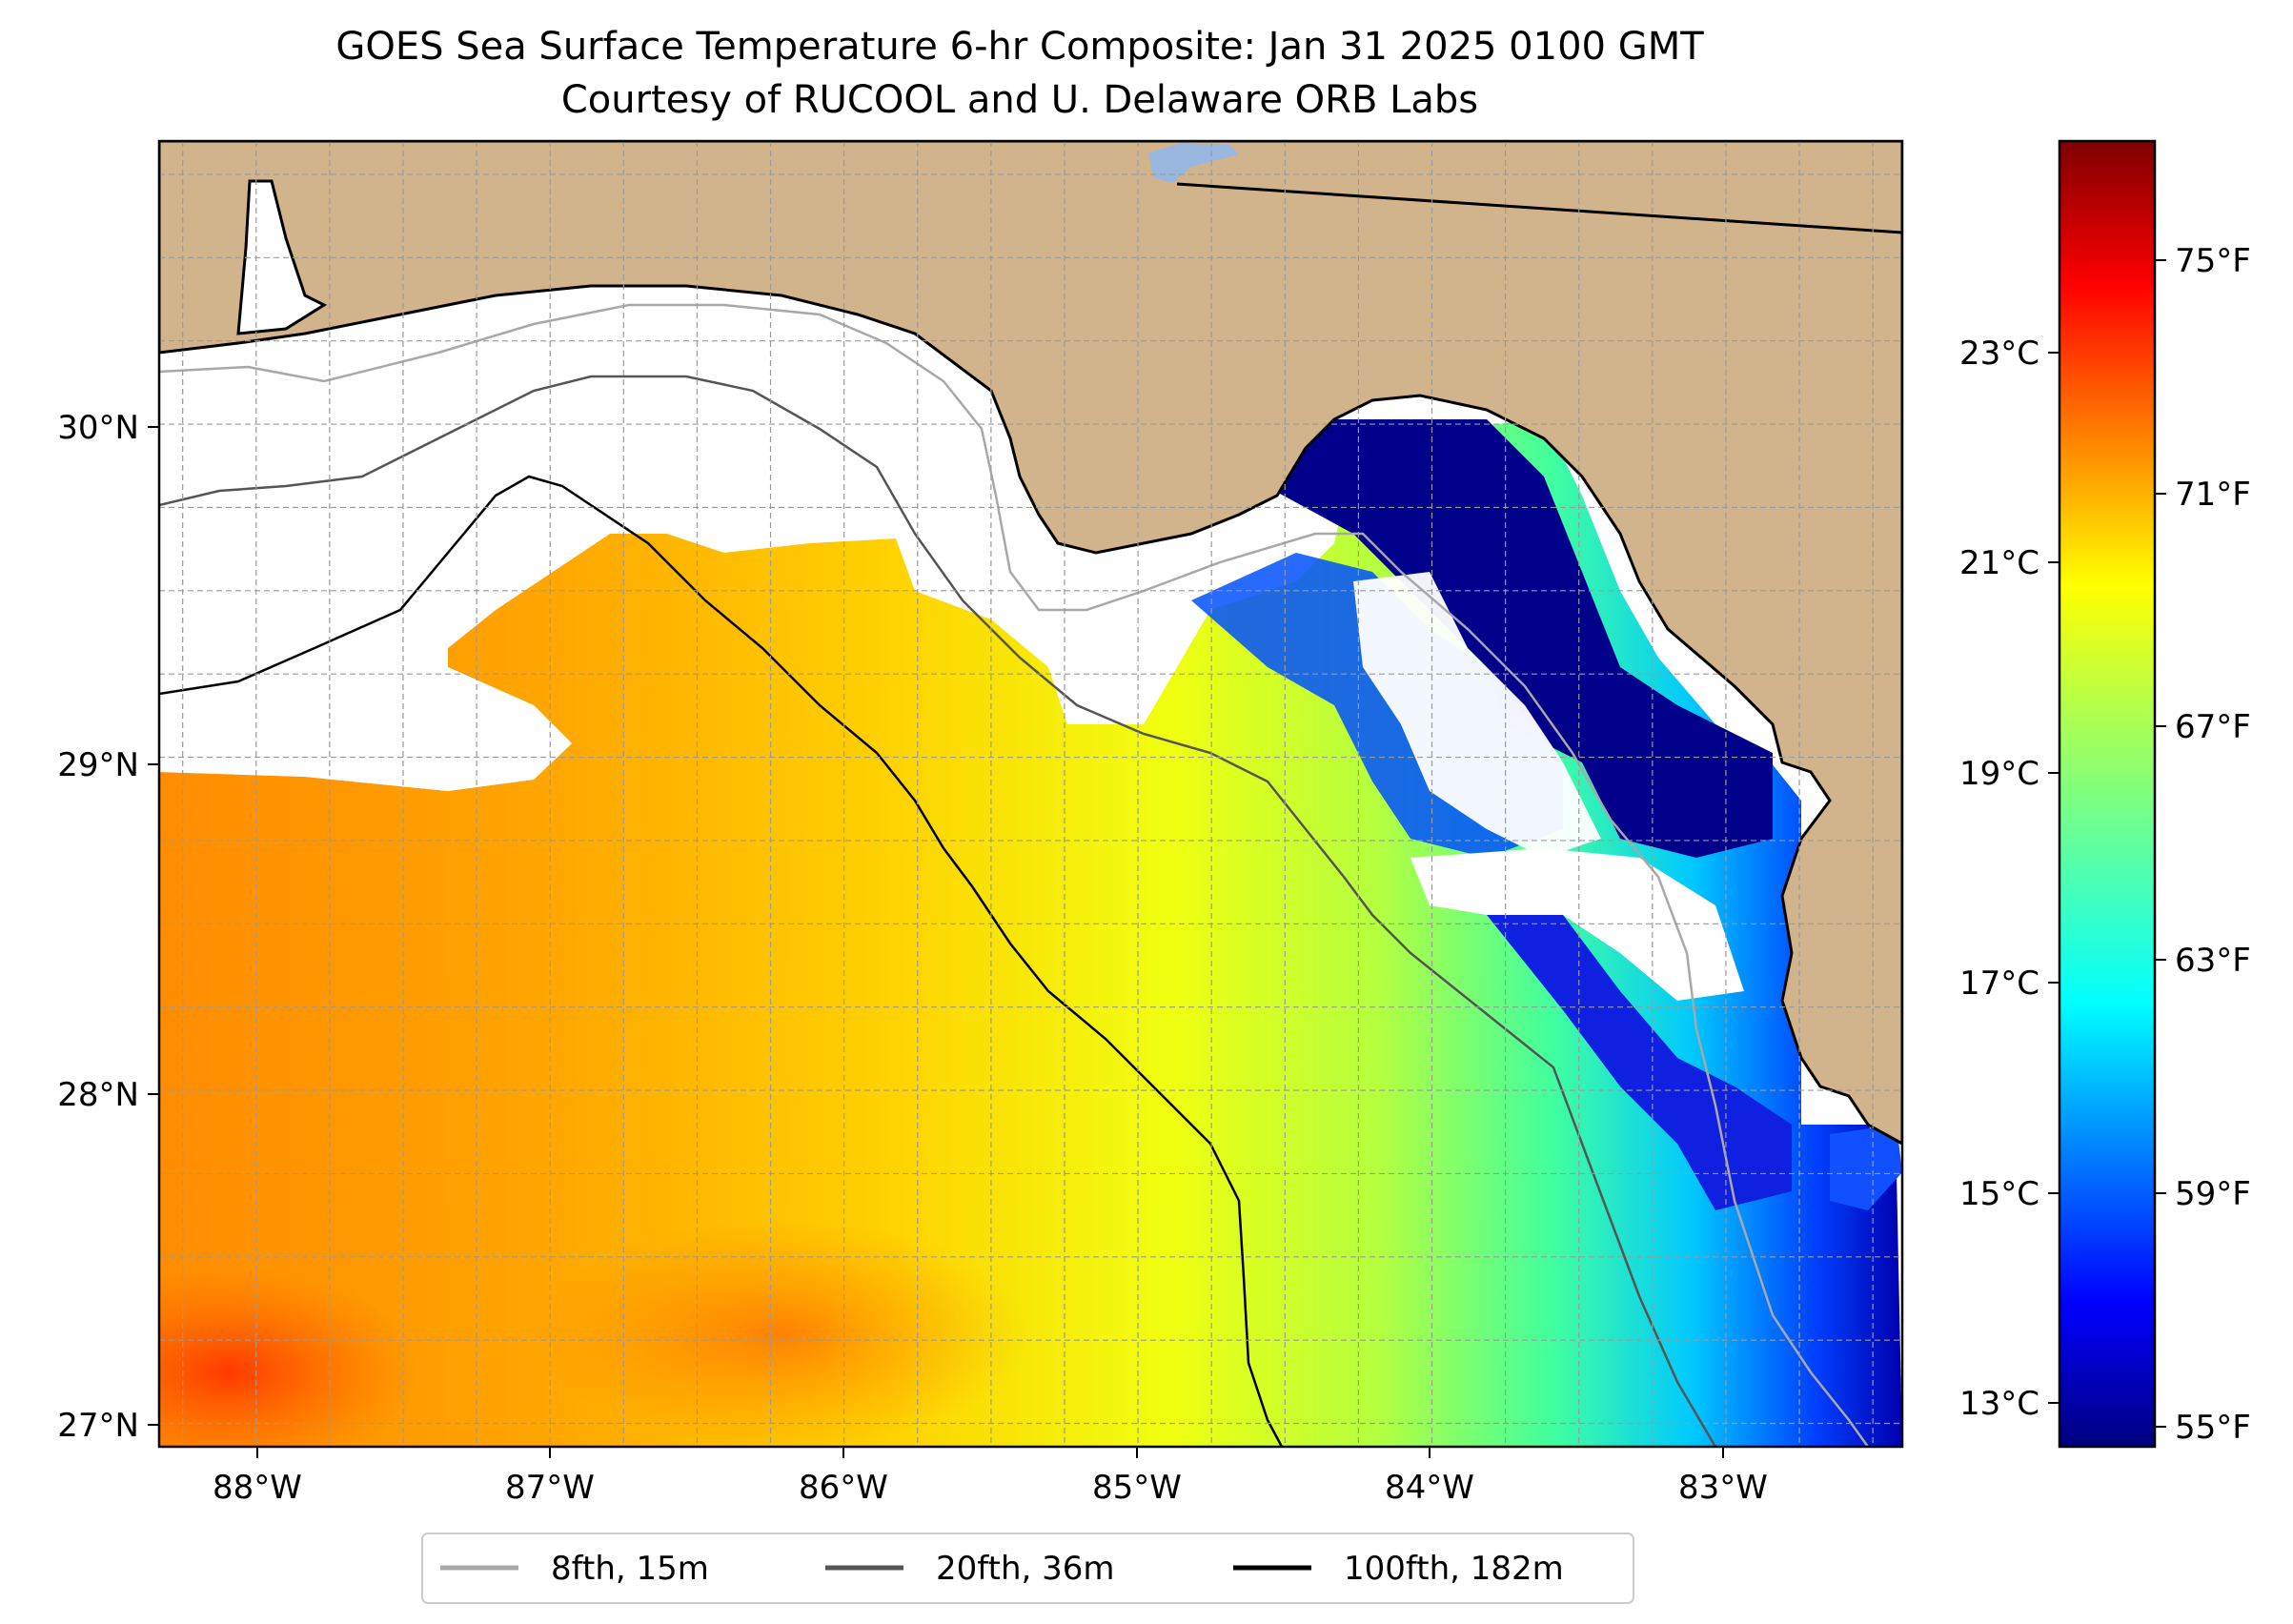 Image resolution: width=2293 pixels, height=1624 pixels. I want to click on c-tick-13: 13°C, so click(1999, 1404).